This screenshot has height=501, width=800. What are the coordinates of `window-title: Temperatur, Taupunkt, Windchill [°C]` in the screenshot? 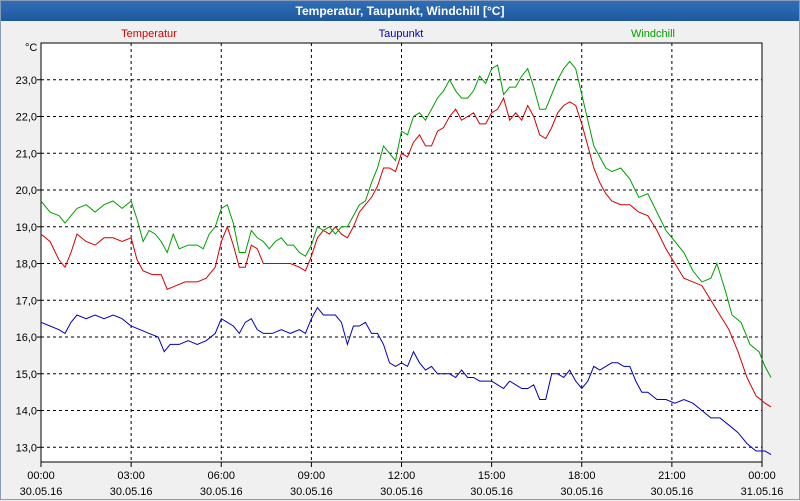 It's located at (400, 11).